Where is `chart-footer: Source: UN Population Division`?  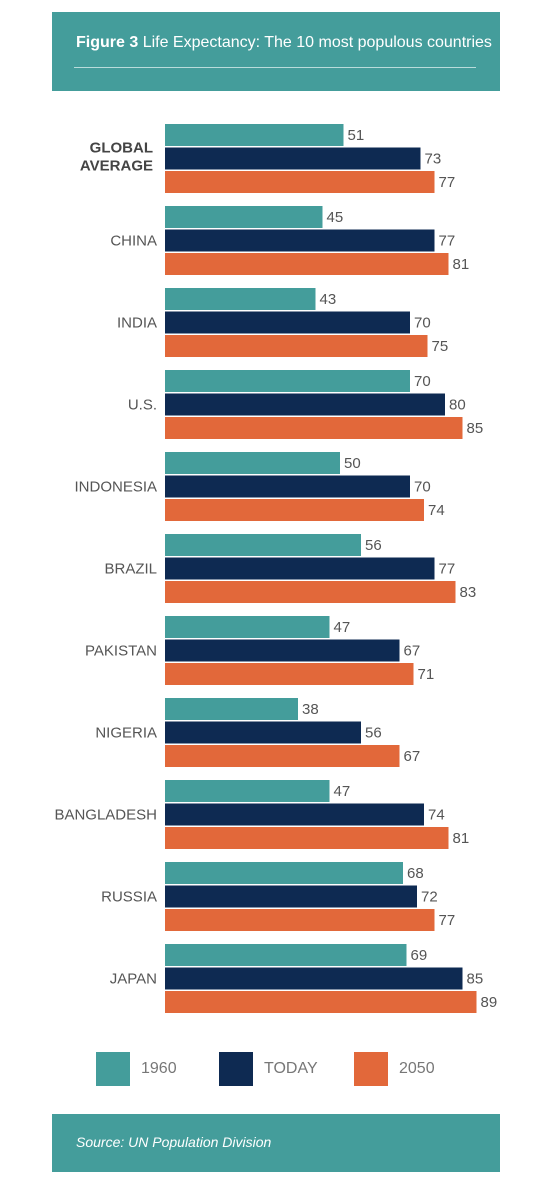
chart-footer: Source: UN Population Division is located at coordinates (276, 1143).